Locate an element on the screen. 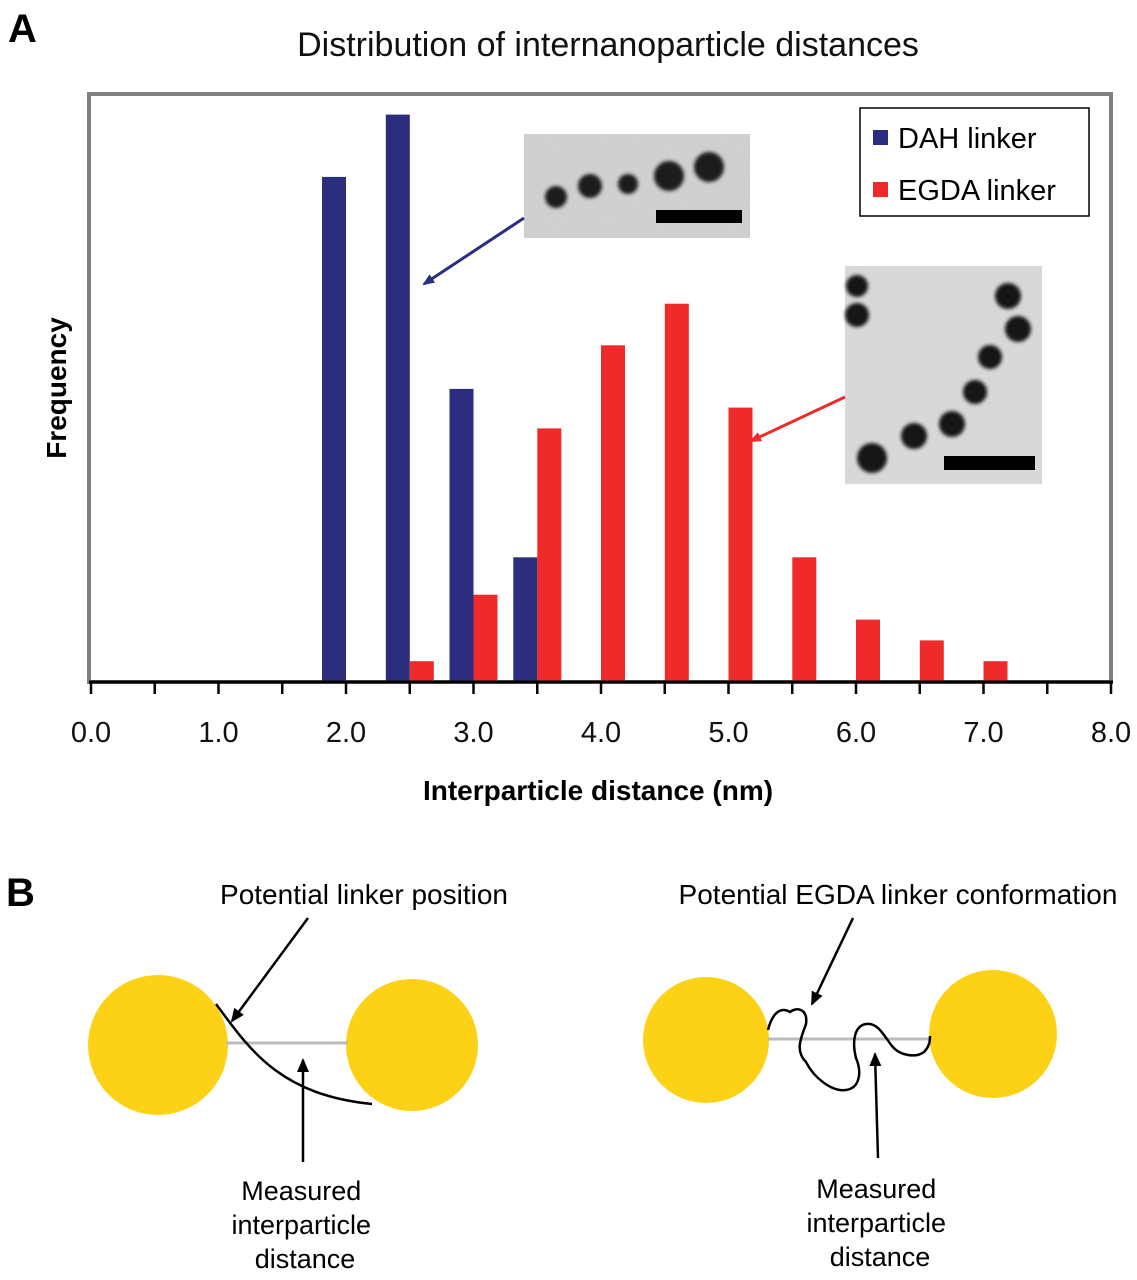 This screenshot has width=1137, height=1280. legend-swatch-dah is located at coordinates (880, 137).